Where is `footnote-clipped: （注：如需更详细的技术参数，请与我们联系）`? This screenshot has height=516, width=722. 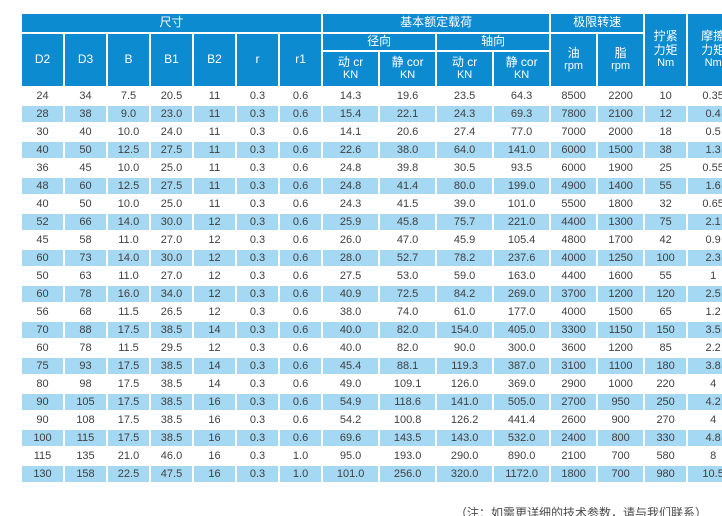
footnote-clipped: （注：如需更详细的技术参数，请与我们联系） is located at coordinates (581, 511).